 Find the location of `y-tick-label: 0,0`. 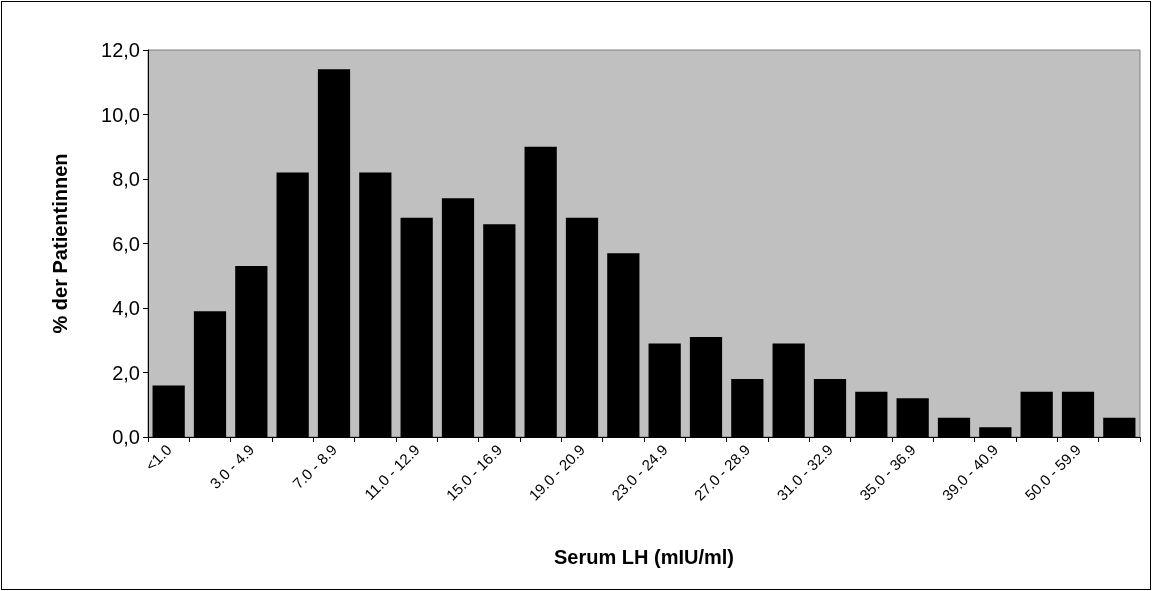

y-tick-label: 0,0 is located at coordinates (126, 437).